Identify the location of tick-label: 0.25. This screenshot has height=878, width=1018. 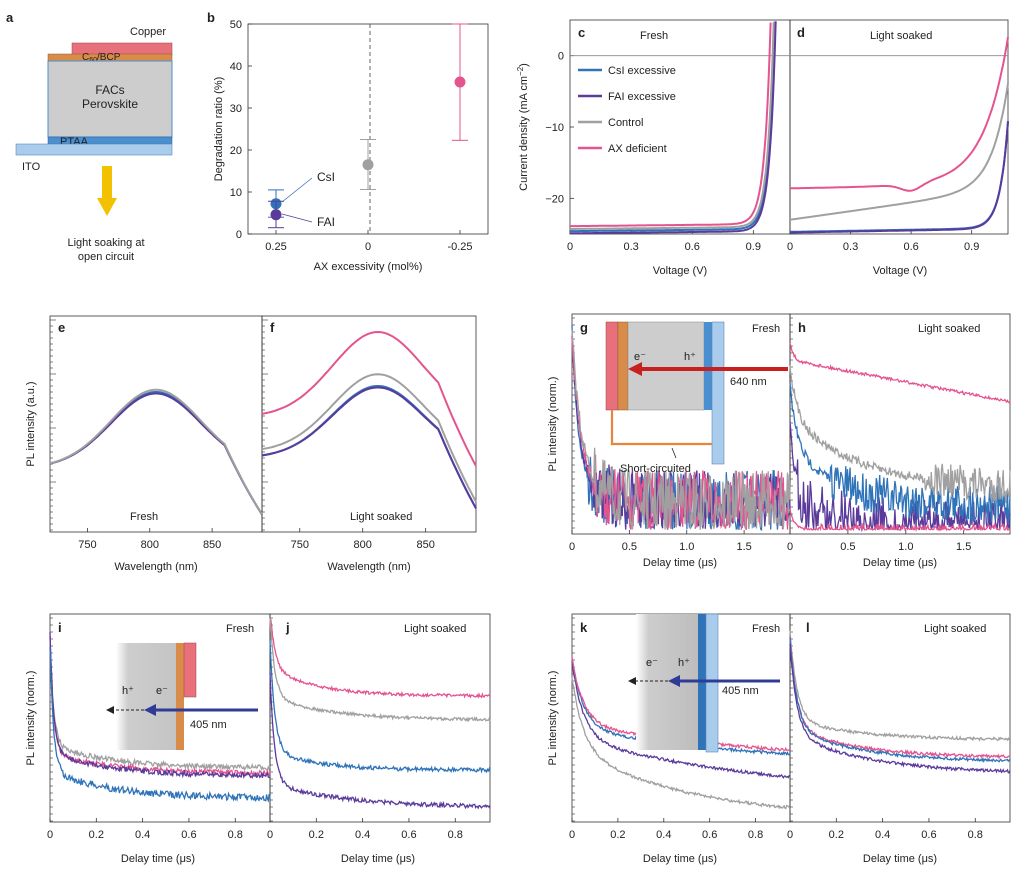
(275, 247).